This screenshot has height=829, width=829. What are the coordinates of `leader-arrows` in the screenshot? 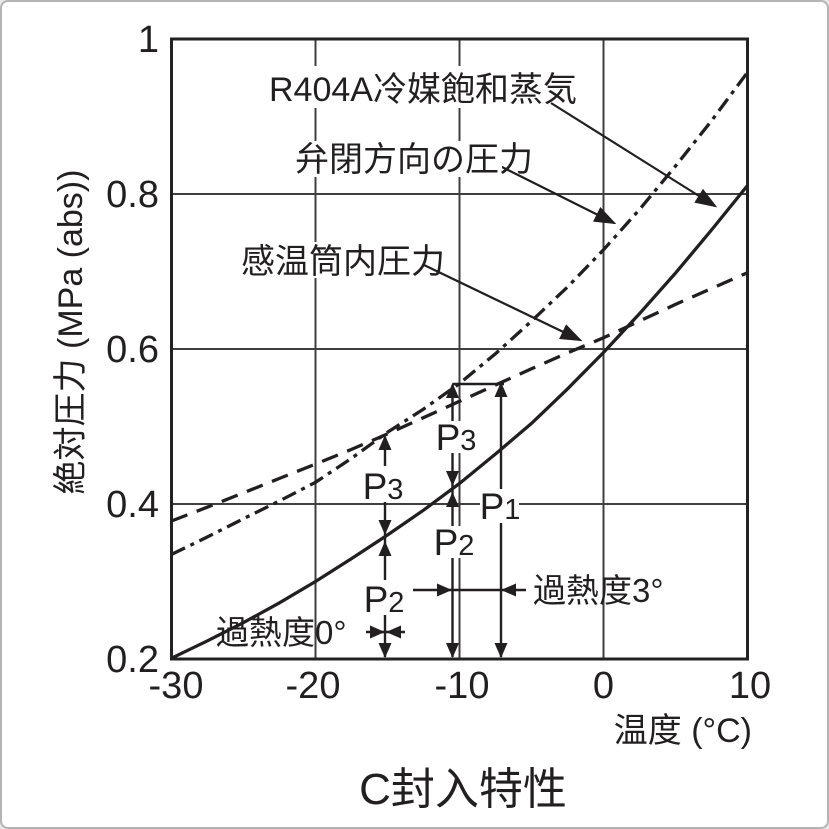 It's located at (570, 222).